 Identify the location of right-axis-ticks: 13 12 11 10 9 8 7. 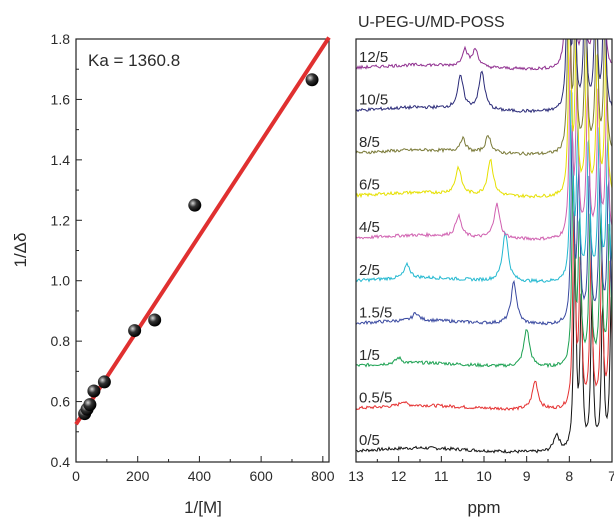
(481, 470).